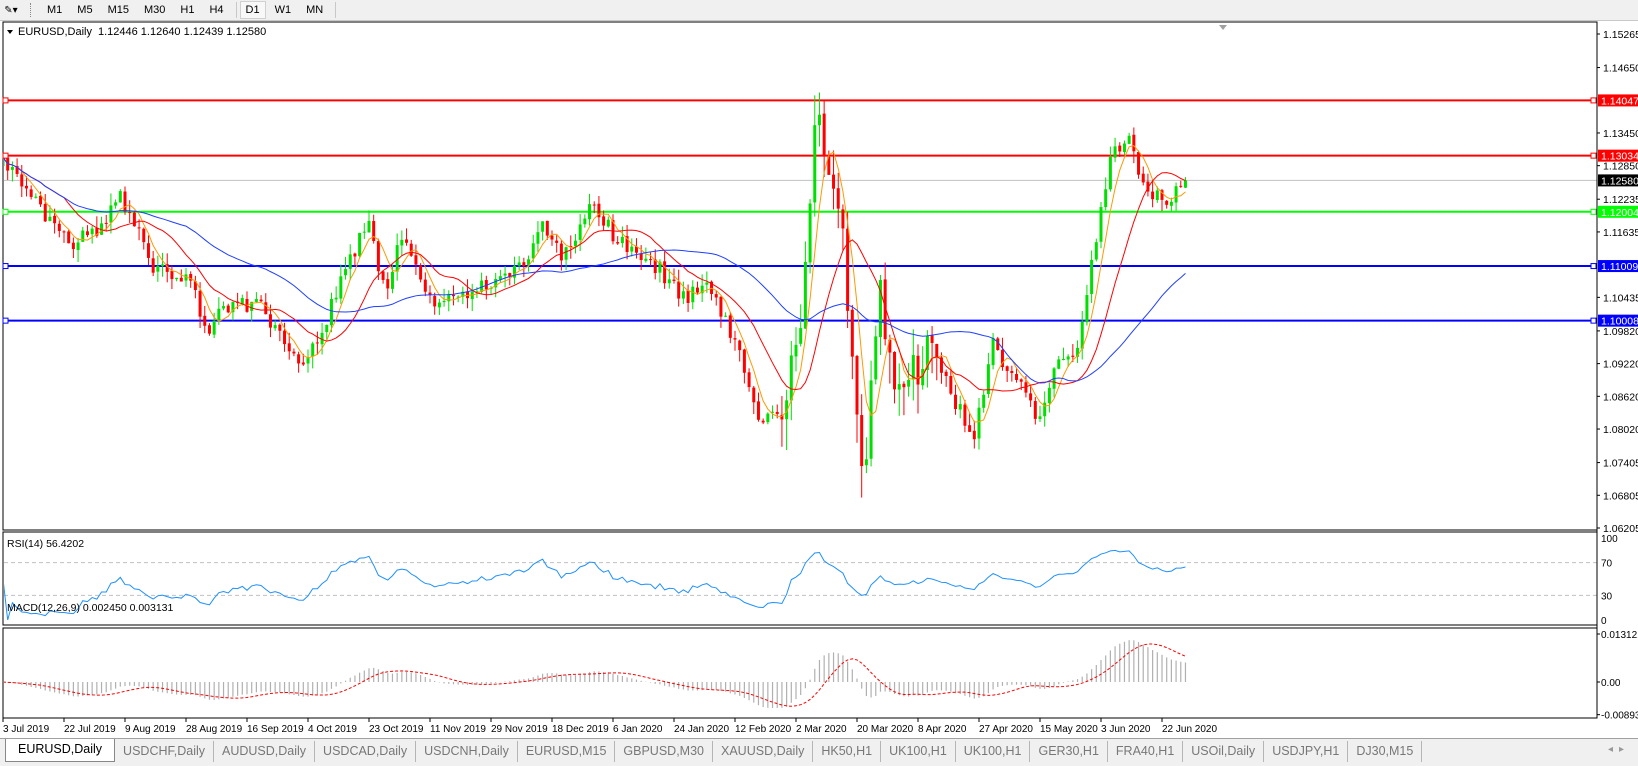 This screenshot has height=766, width=1638. What do you see at coordinates (763, 751) in the screenshot?
I see `chart-tab: XAUUSD,Daily` at bounding box center [763, 751].